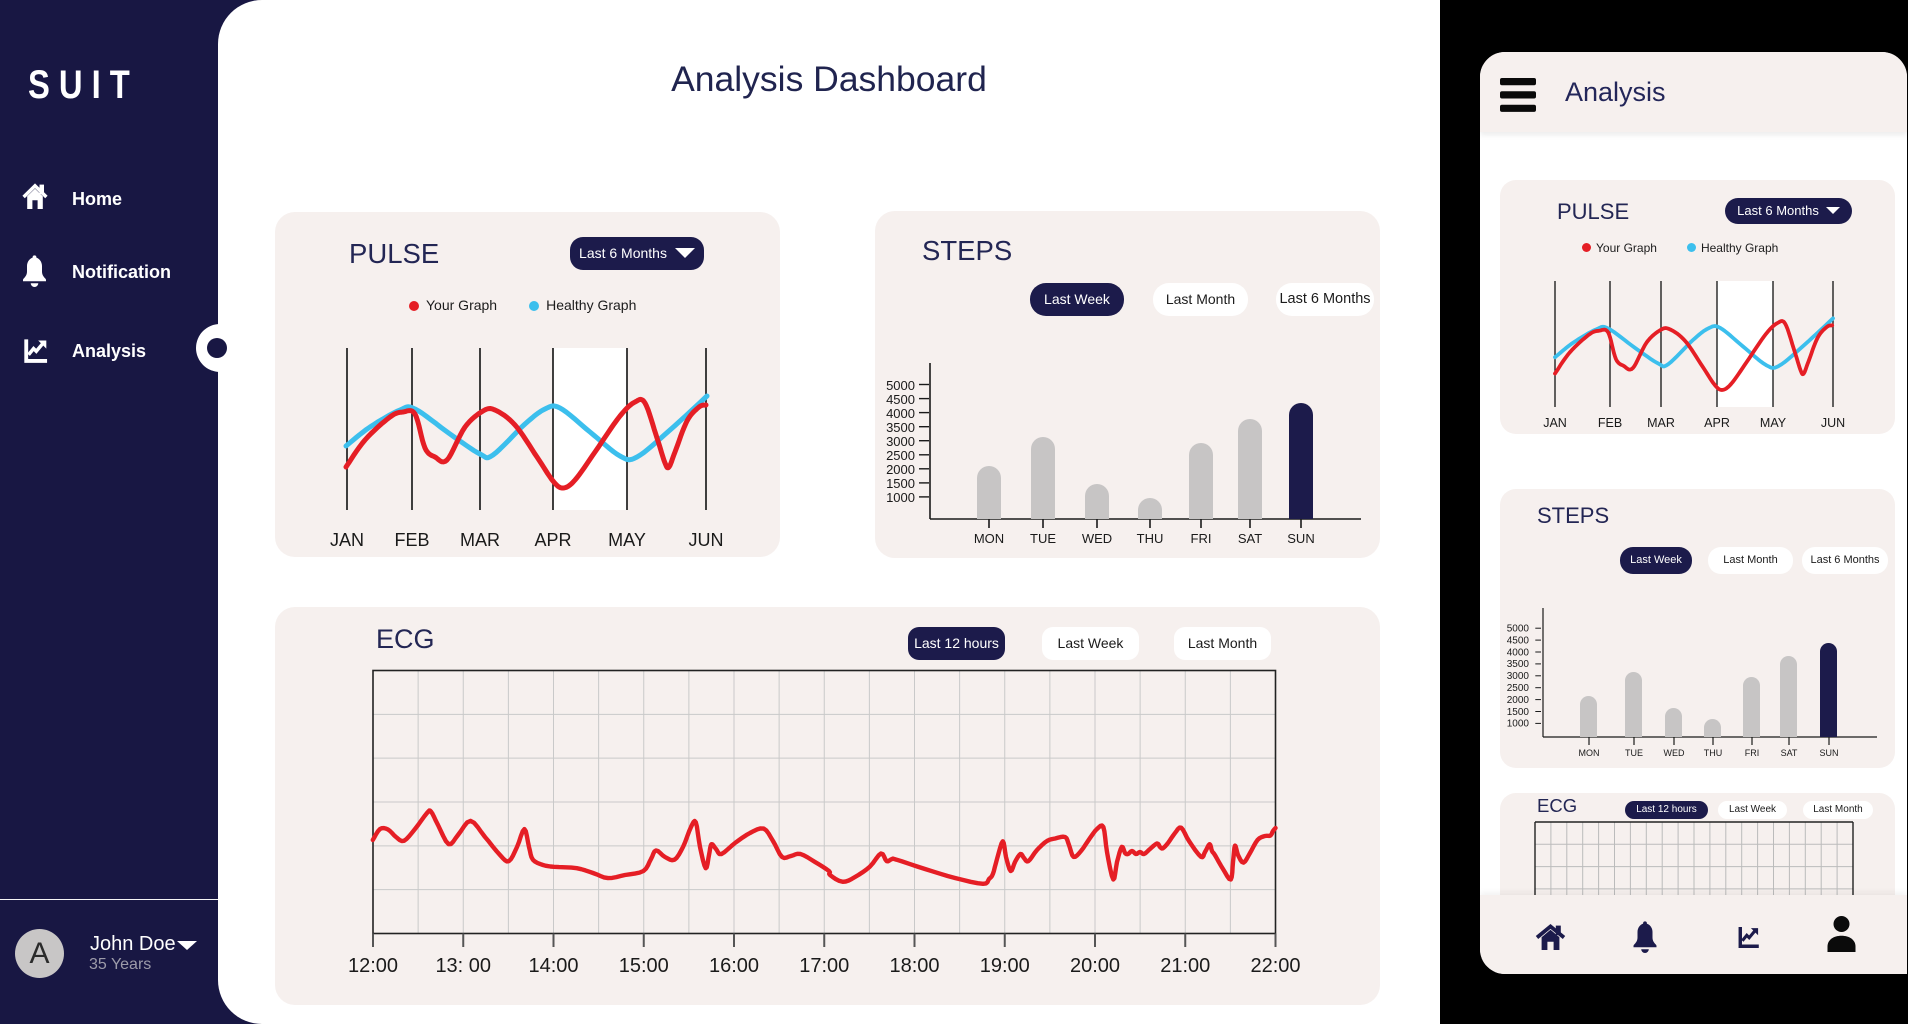 This screenshot has height=1024, width=1908. I want to click on svg-text: 22:00, so click(1275, 966).